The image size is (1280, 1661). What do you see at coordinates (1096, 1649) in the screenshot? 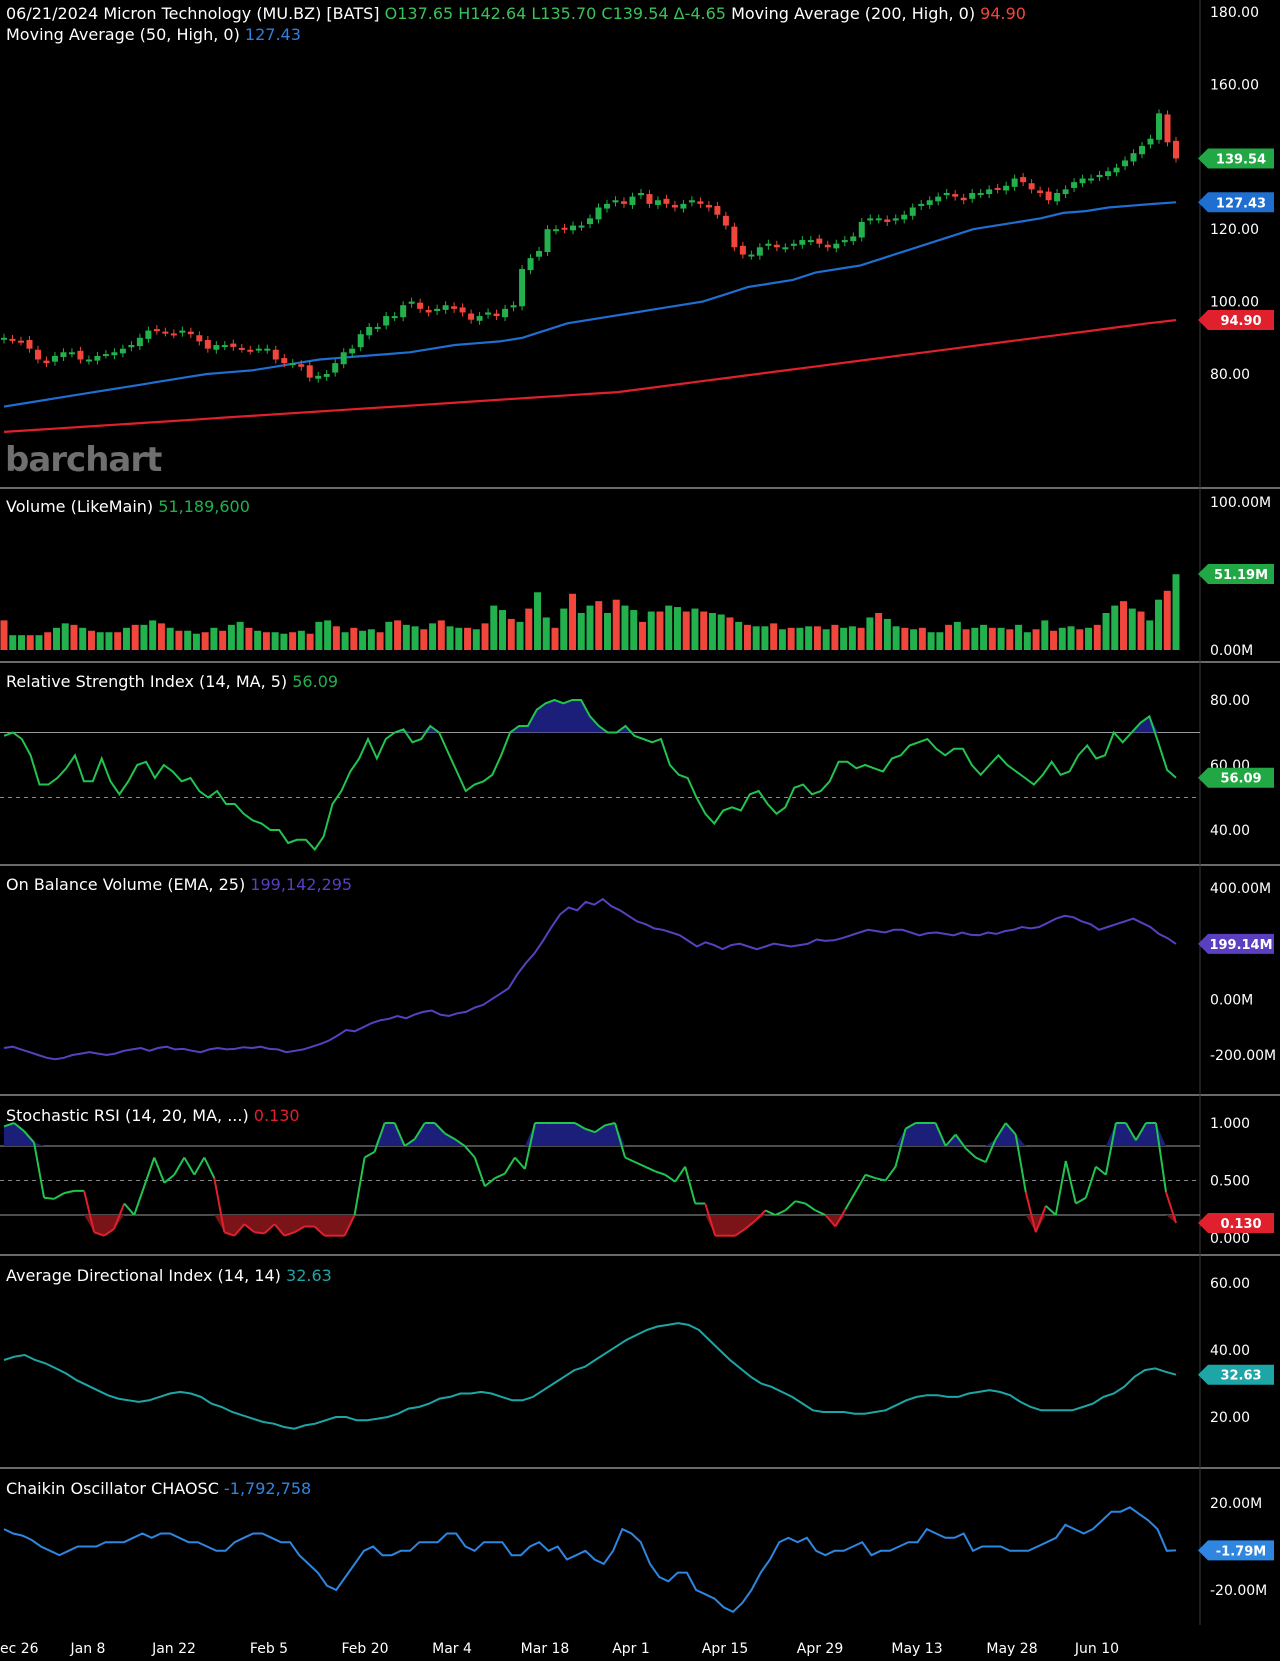
I see `x-axis-label: Jun 10` at bounding box center [1096, 1649].